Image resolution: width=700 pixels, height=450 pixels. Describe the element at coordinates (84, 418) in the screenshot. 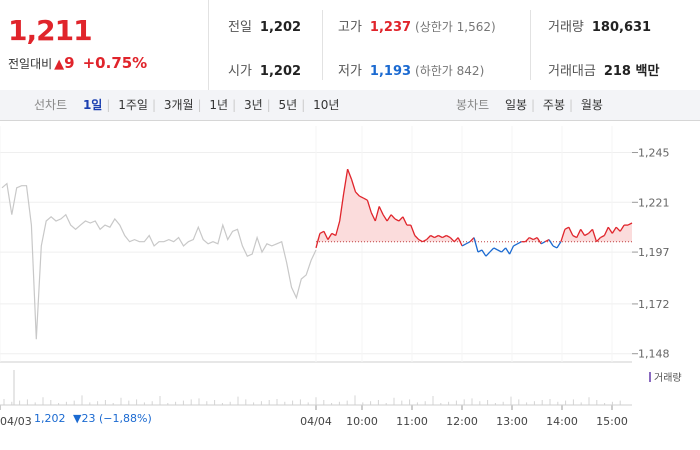

I see `prev-change-value: ▼23` at that location.